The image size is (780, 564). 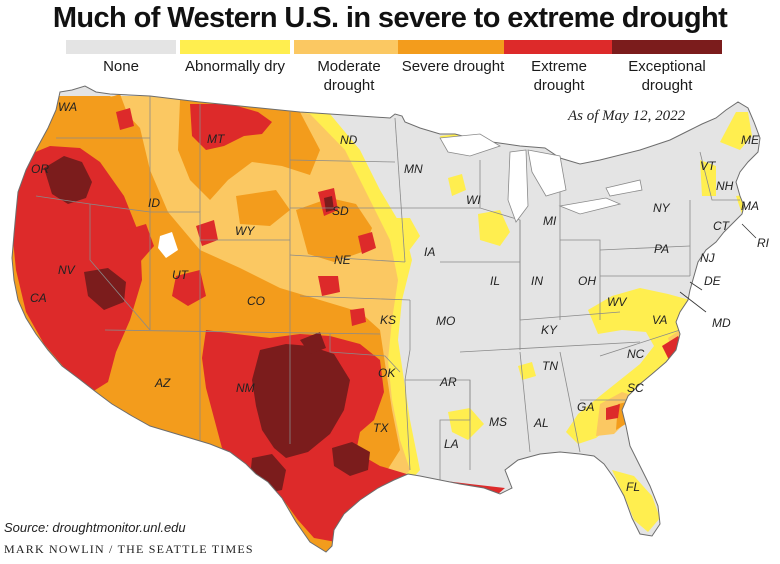 I want to click on state-label-or: OR, so click(x=40, y=169).